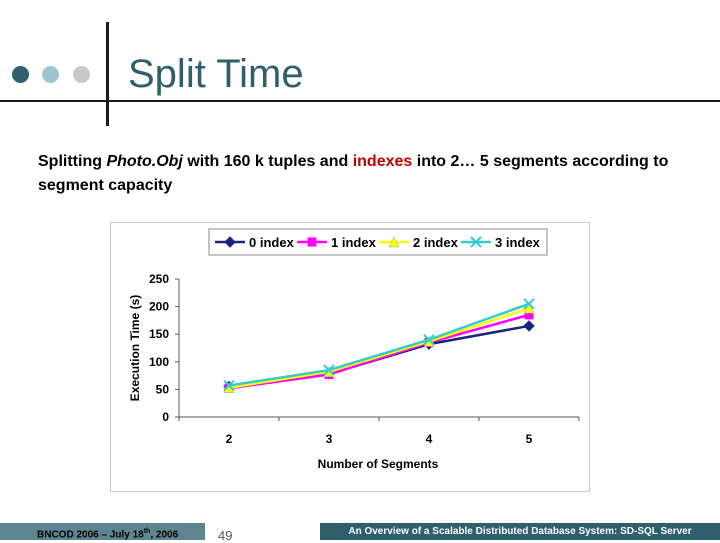 Image resolution: width=720 pixels, height=543 pixels. What do you see at coordinates (272, 242) in the screenshot?
I see `legend-label-0: 0 index` at bounding box center [272, 242].